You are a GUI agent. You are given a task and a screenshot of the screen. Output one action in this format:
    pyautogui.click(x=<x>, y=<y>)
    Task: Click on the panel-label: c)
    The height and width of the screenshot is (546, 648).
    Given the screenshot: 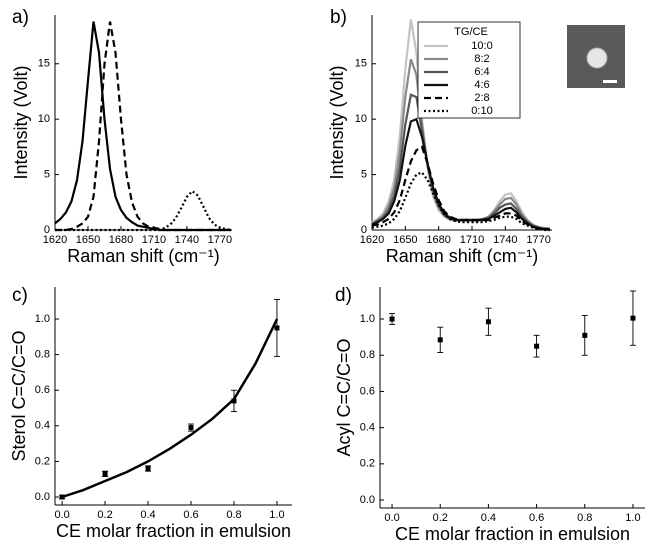 What is the action you would take?
    pyautogui.click(x=20, y=295)
    